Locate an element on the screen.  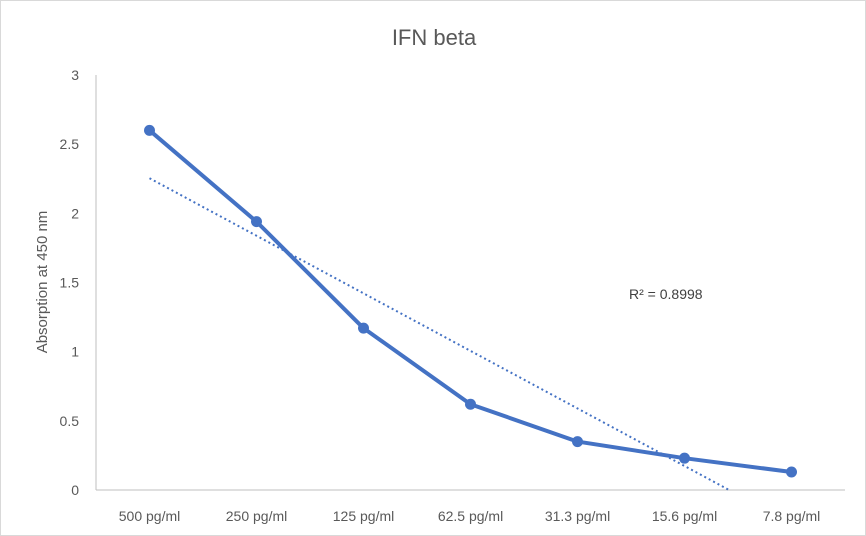
y-tick-labels: 0 0.5 1 1.5 2 2.5 3 is located at coordinates (70, 282).